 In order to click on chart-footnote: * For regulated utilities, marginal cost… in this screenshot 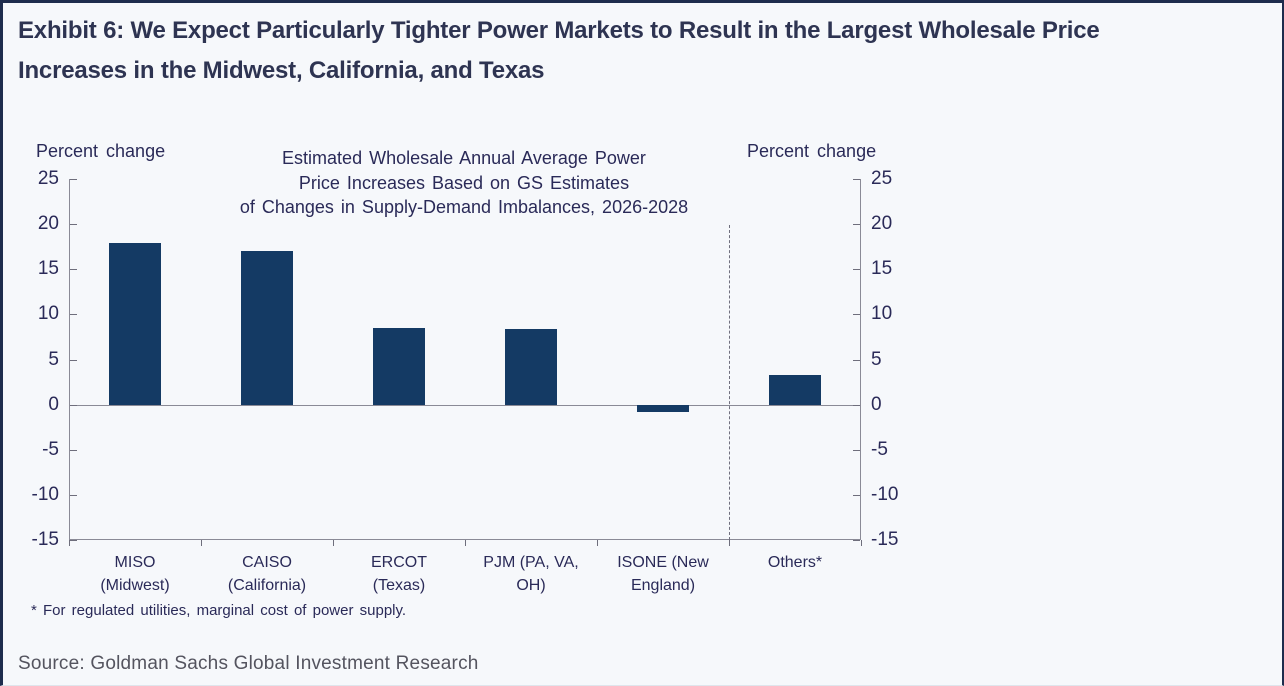, I will do `click(219, 610)`.